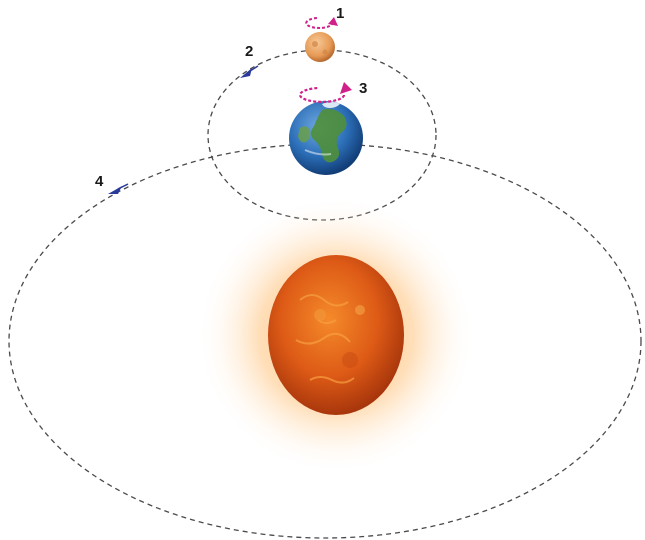  What do you see at coordinates (326, 138) in the screenshot?
I see `earth` at bounding box center [326, 138].